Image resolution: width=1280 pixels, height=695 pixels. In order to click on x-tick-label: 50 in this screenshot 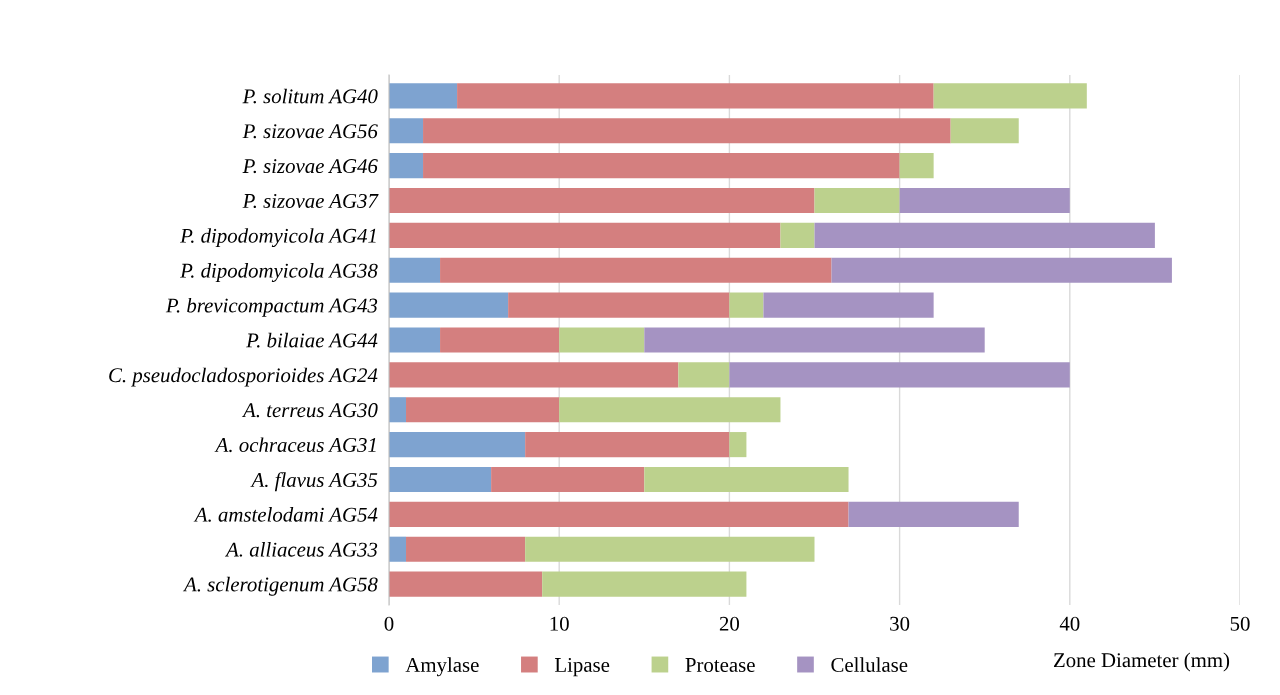, I will do `click(1240, 623)`.